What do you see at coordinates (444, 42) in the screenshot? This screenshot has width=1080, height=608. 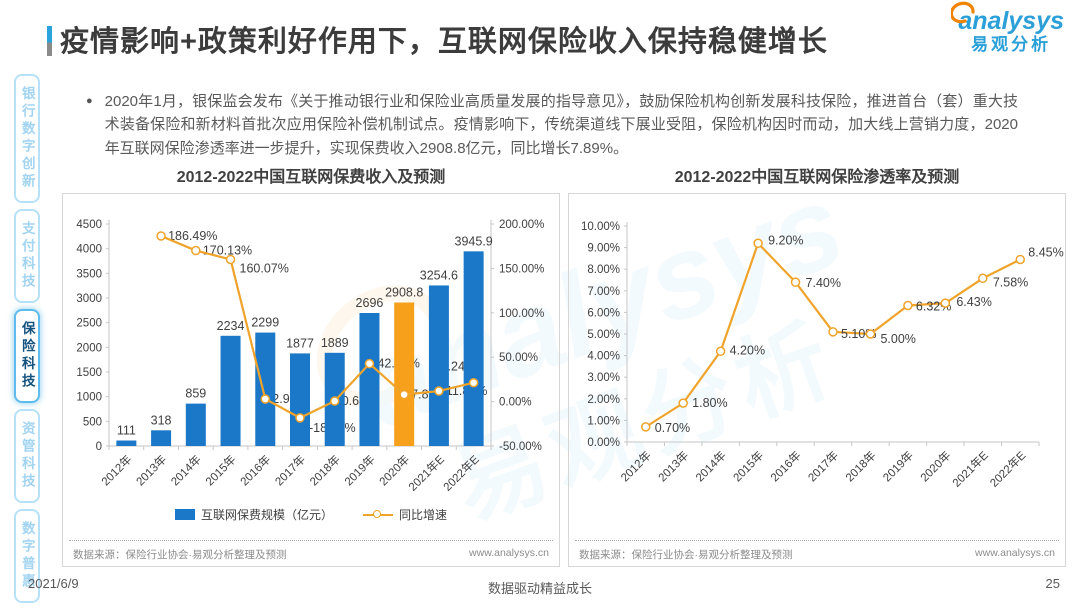 I see `page-title: 疫情影响+政策利好作用下，互联网保险收入保持稳健增长` at bounding box center [444, 42].